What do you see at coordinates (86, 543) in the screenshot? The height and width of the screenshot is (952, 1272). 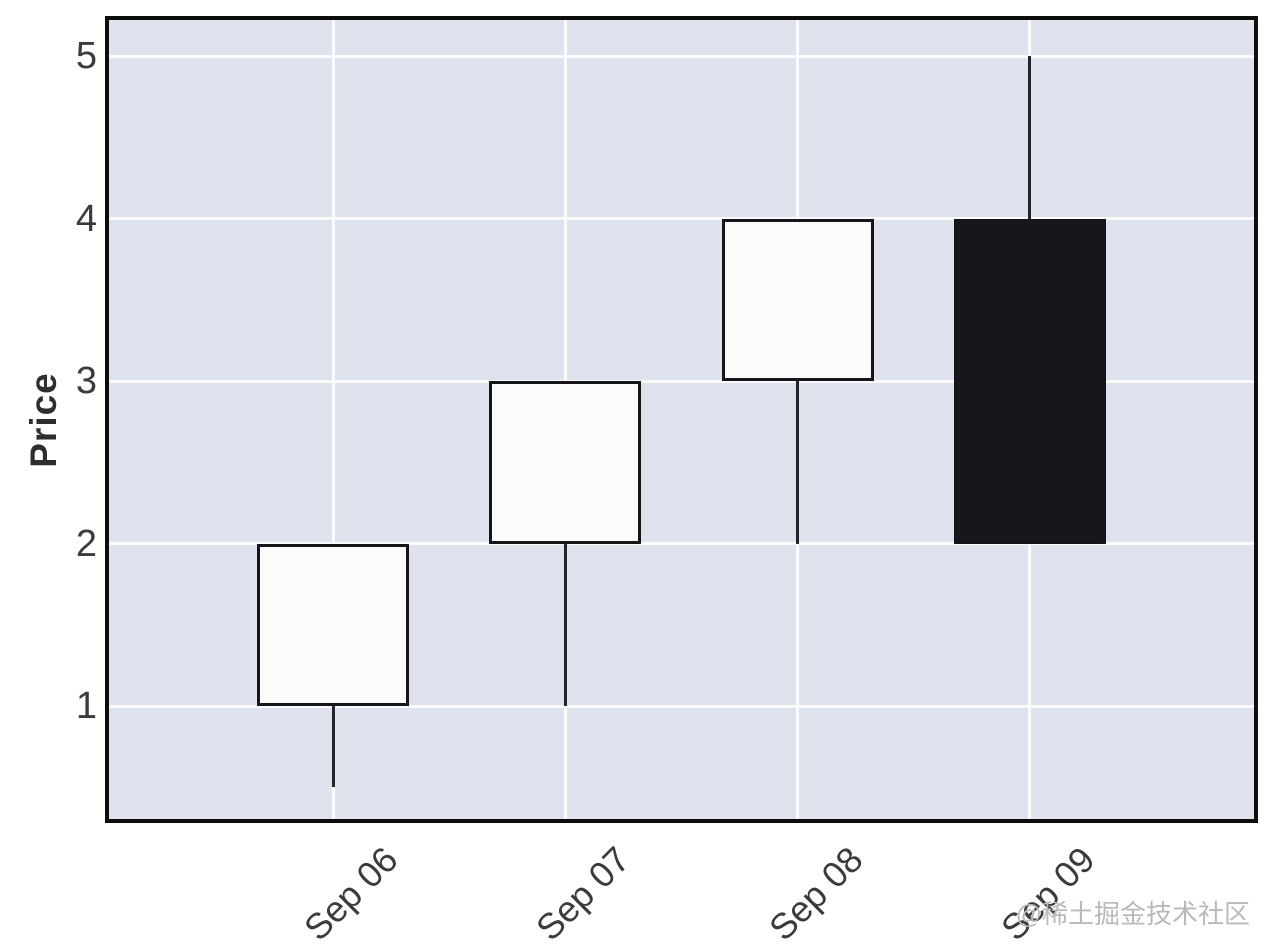 I see `y-tick-label: 2` at bounding box center [86, 543].